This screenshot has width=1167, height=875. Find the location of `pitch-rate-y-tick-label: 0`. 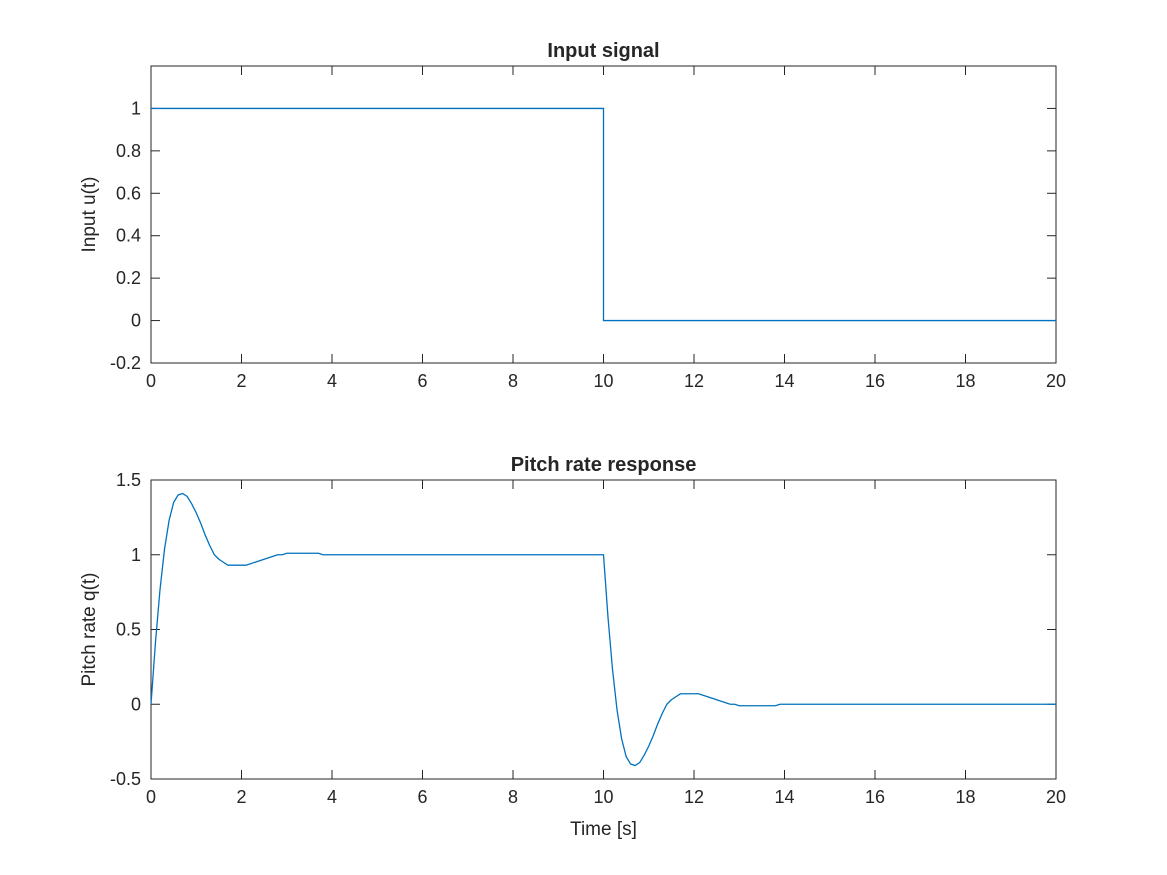

pitch-rate-y-tick-label: 0 is located at coordinates (136, 704).